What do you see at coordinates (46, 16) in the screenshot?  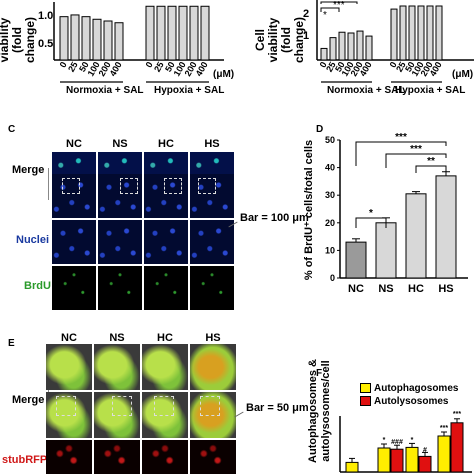 I see `top-left-ytick-top: 1.0` at bounding box center [46, 16].